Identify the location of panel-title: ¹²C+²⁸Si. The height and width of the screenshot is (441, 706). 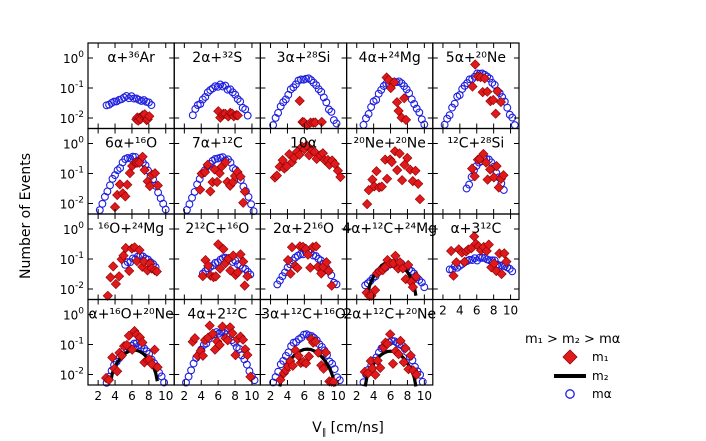
(476, 144).